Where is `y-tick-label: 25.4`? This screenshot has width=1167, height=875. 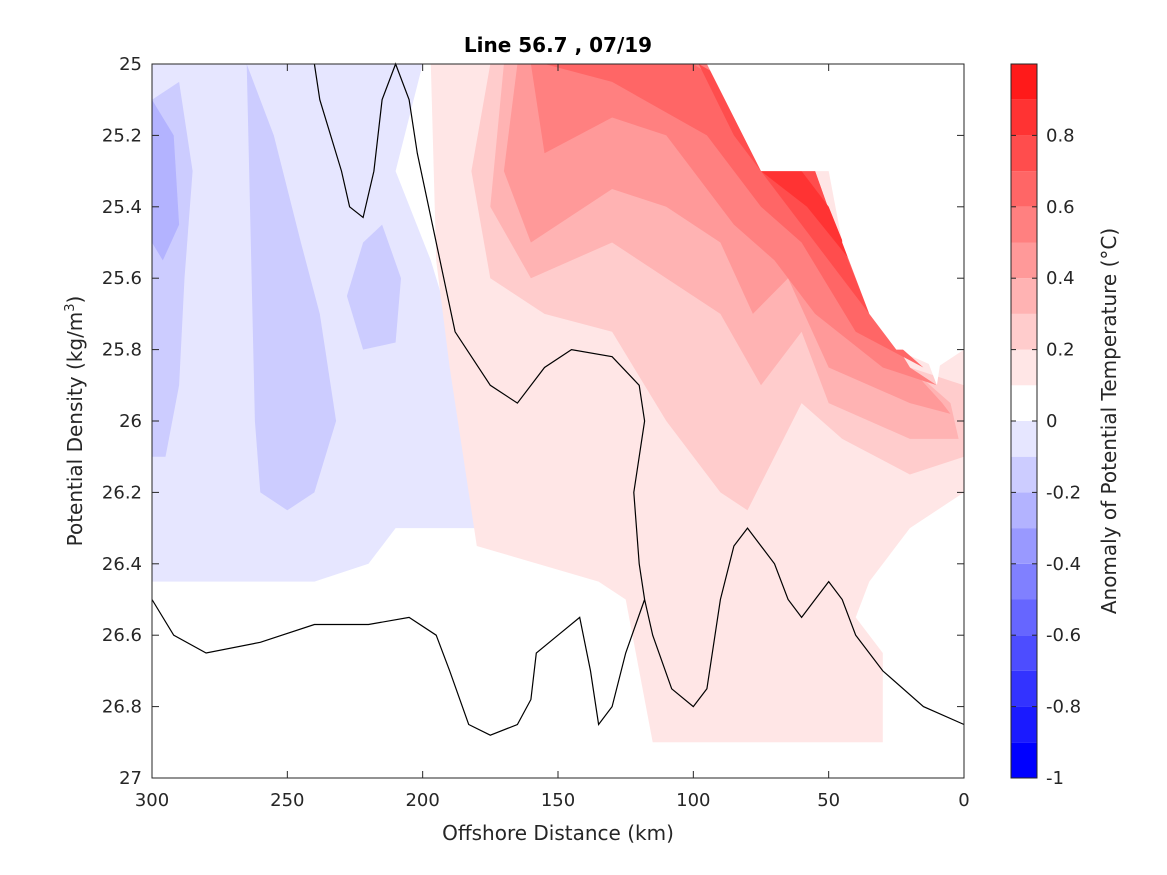
y-tick-label: 25.4 is located at coordinates (122, 207).